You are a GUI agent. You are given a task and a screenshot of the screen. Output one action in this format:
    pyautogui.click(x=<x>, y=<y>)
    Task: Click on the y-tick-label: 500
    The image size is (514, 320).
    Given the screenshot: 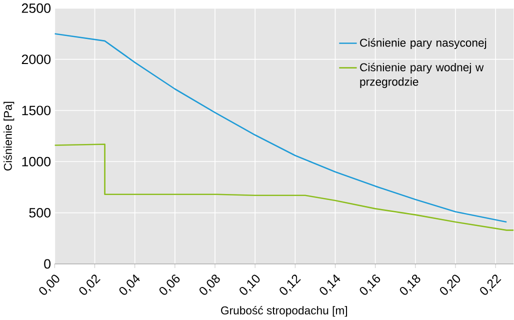 What is the action you would take?
    pyautogui.click(x=40, y=213)
    